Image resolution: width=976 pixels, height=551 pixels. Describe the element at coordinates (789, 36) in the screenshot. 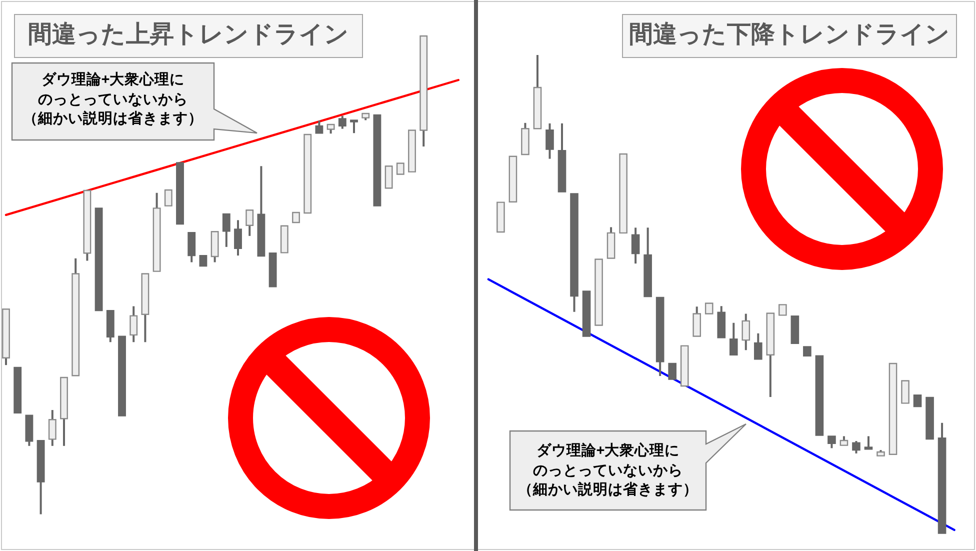

I see `chart-title: 間違った下降トレンドライン` at that location.